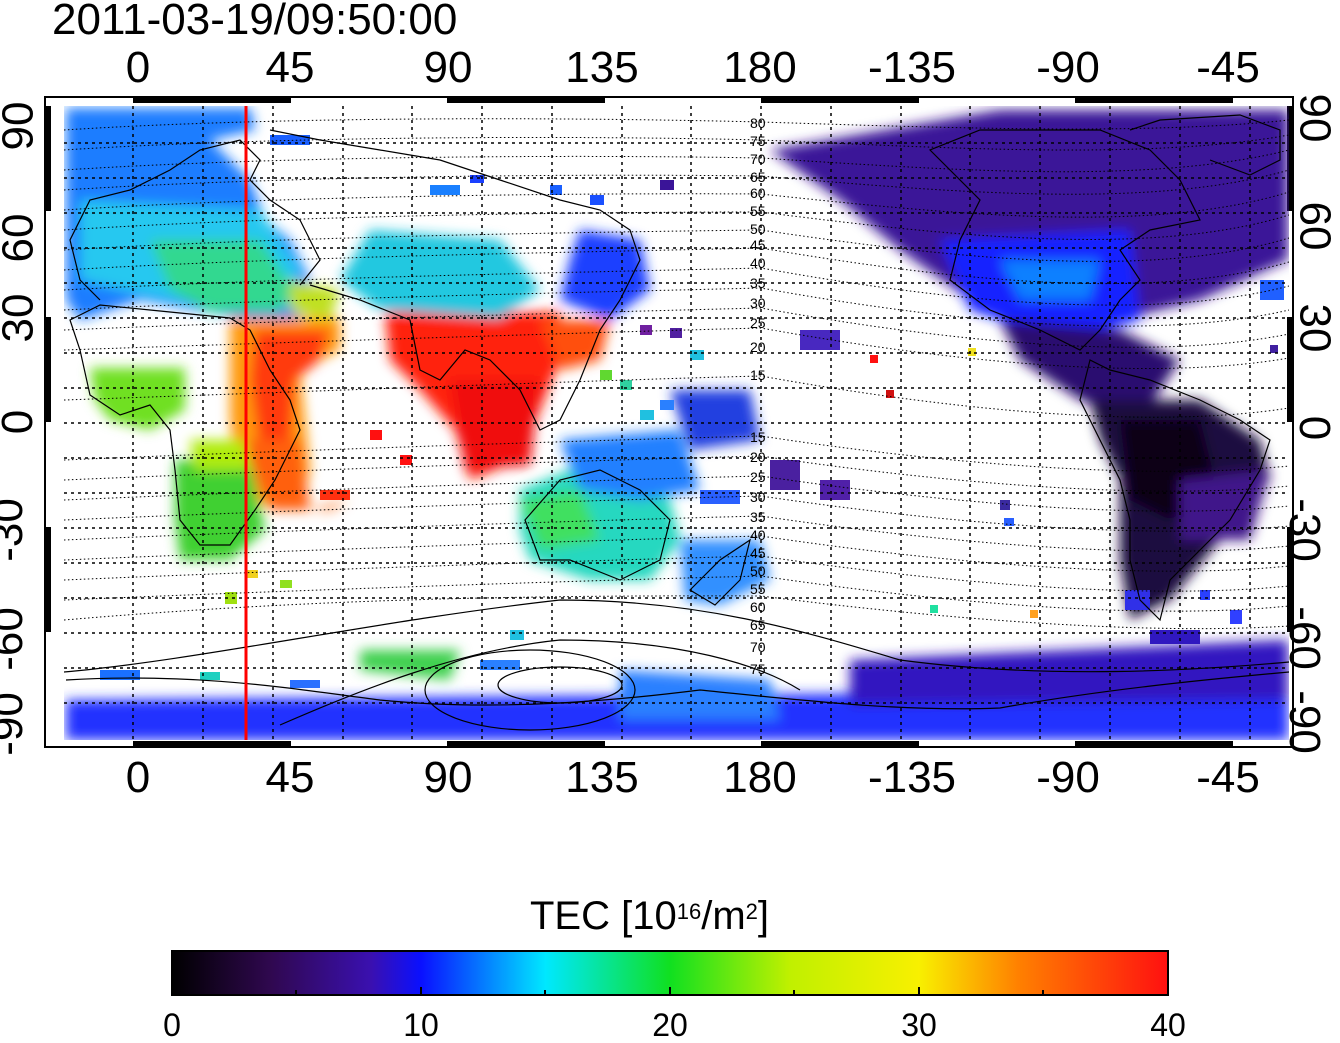 The height and width of the screenshot is (1043, 1340). I want to click on x-tick-bottom: -45, so click(1228, 777).